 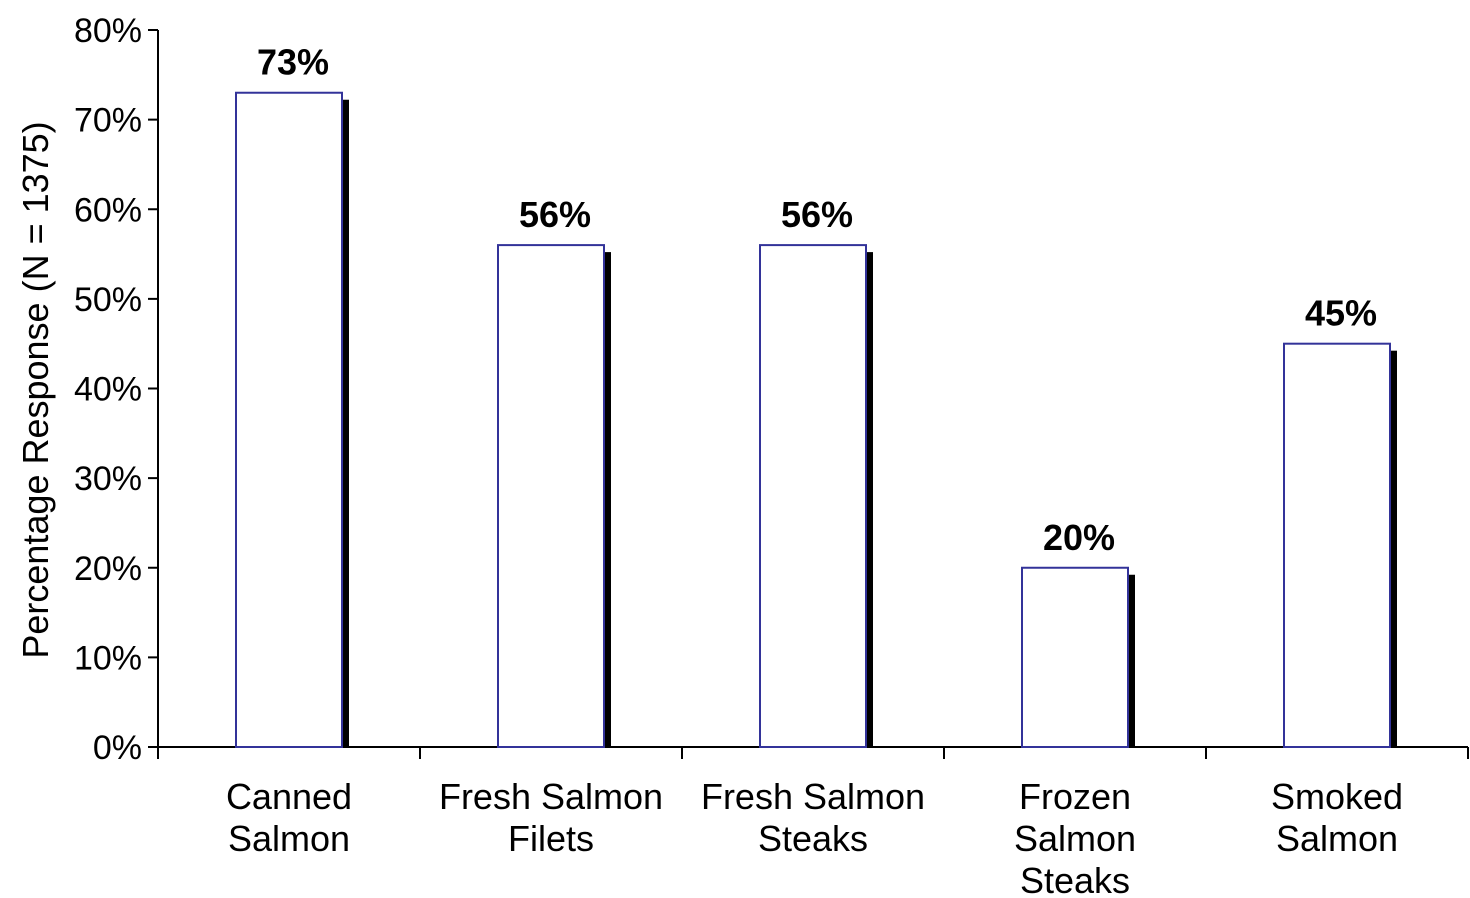 What do you see at coordinates (813, 817) in the screenshot?
I see `category-label: Fresh Salmon Steaks` at bounding box center [813, 817].